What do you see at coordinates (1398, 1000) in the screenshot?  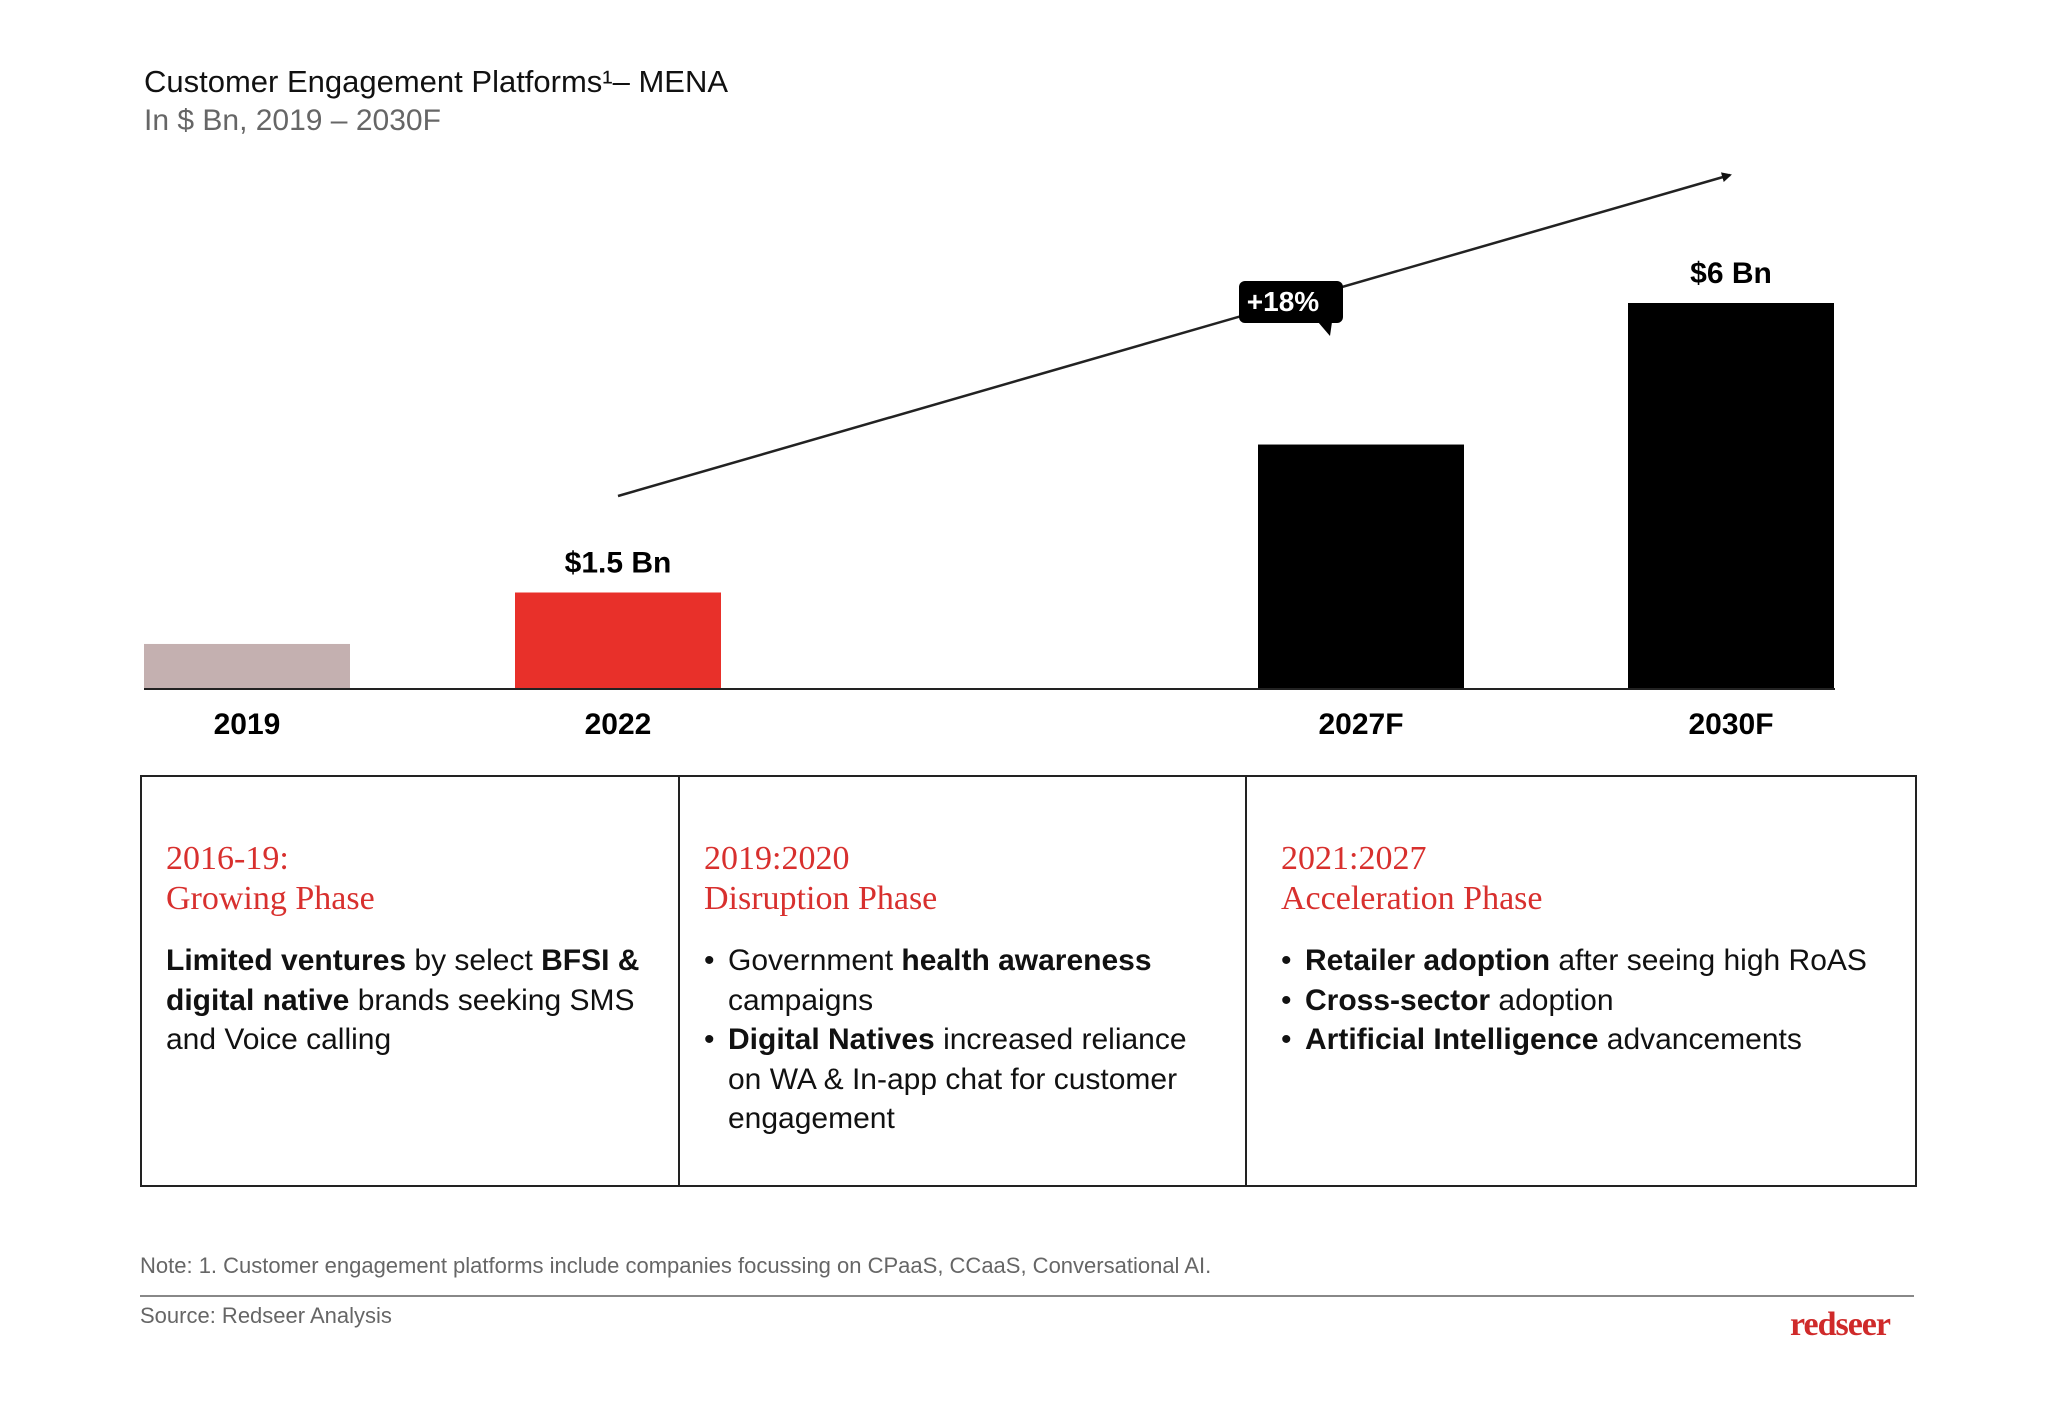 I see `bold-text: Cross-sector` at bounding box center [1398, 1000].